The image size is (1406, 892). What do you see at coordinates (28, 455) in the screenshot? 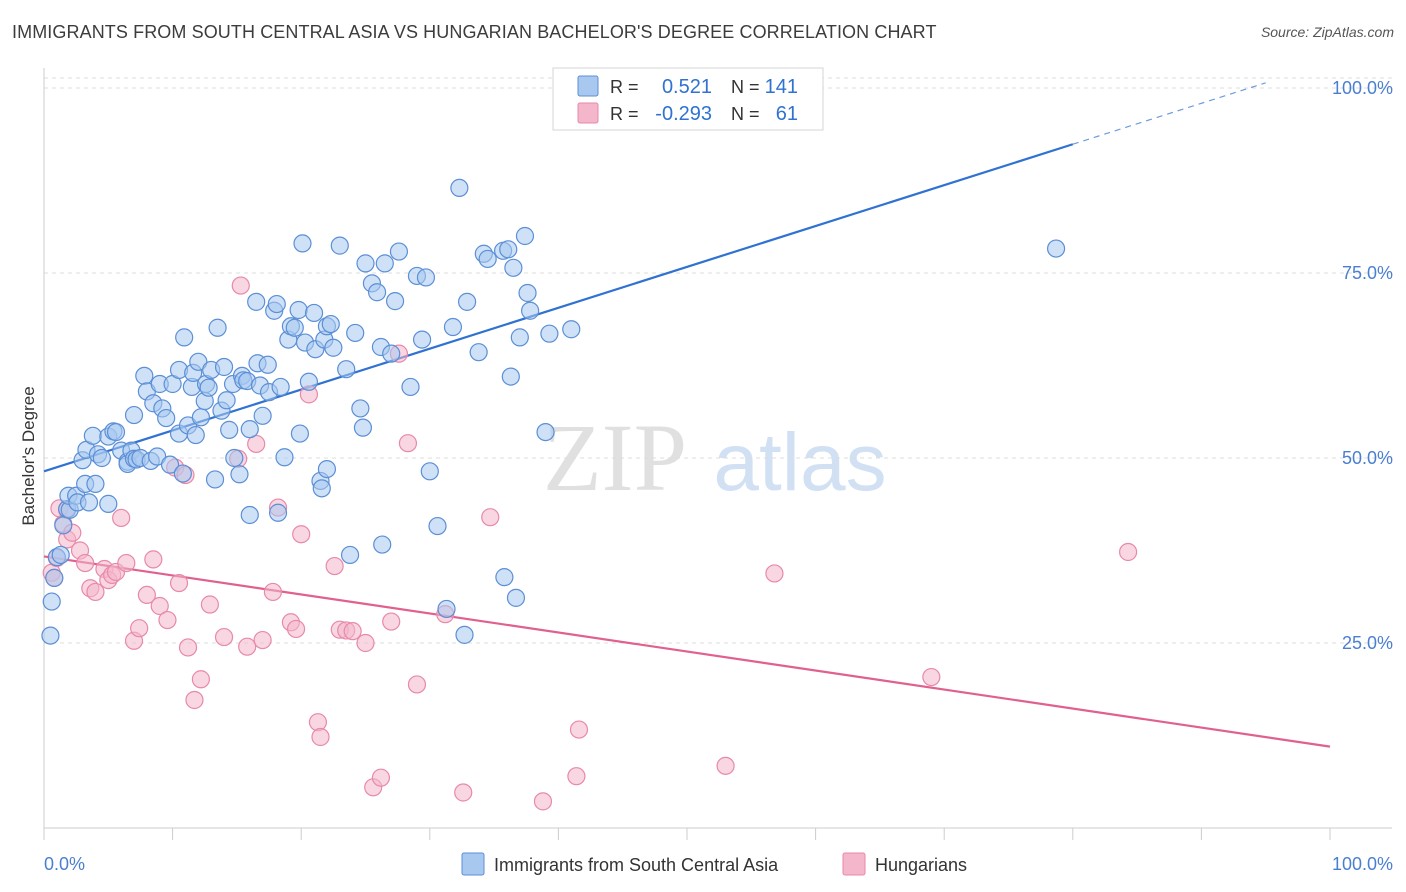
I see `y-axis-title: Bachelor's Degree` at bounding box center [28, 455].